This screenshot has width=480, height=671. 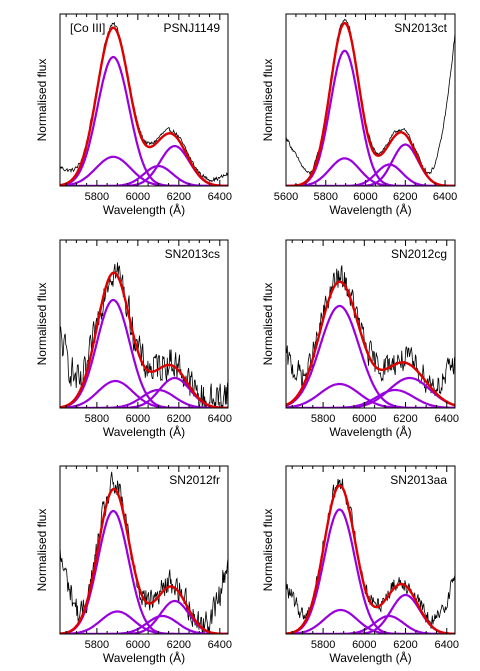 What do you see at coordinates (192, 28) in the screenshot?
I see `panel-title: PSNJ1149` at bounding box center [192, 28].